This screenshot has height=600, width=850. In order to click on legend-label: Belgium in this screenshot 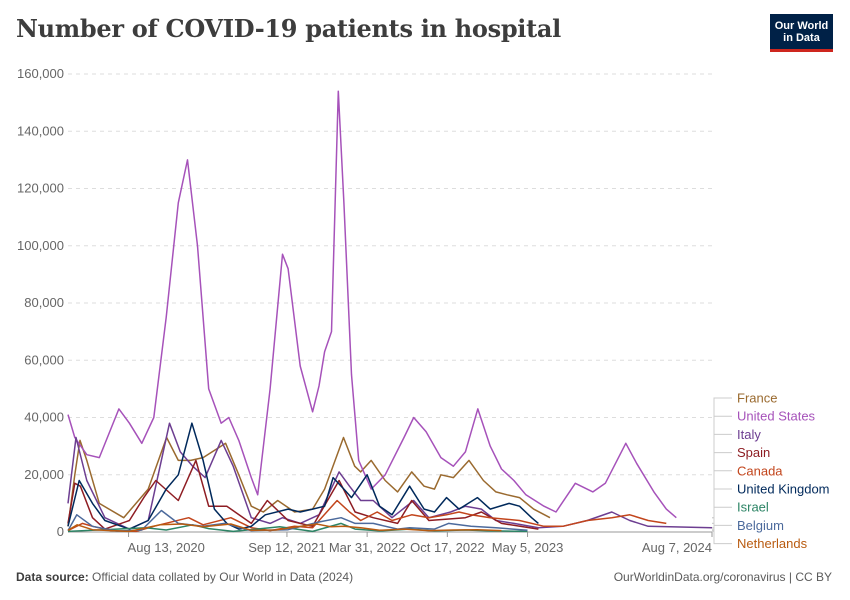, I will do `click(760, 525)`.